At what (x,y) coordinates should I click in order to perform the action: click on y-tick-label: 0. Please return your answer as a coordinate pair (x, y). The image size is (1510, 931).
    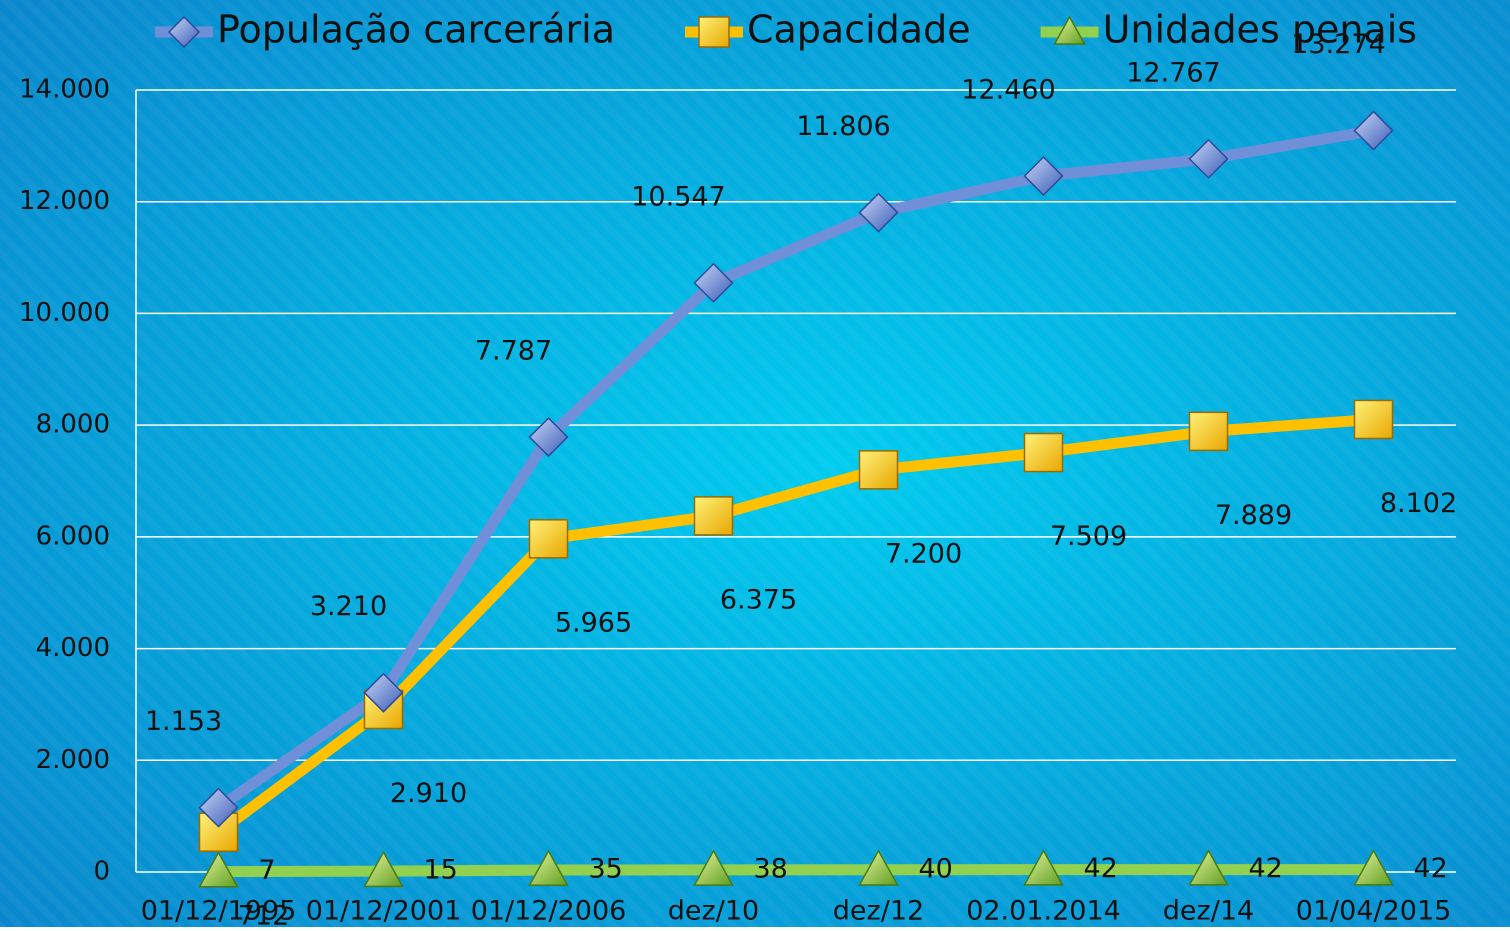
    Looking at the image, I should click on (101, 872).